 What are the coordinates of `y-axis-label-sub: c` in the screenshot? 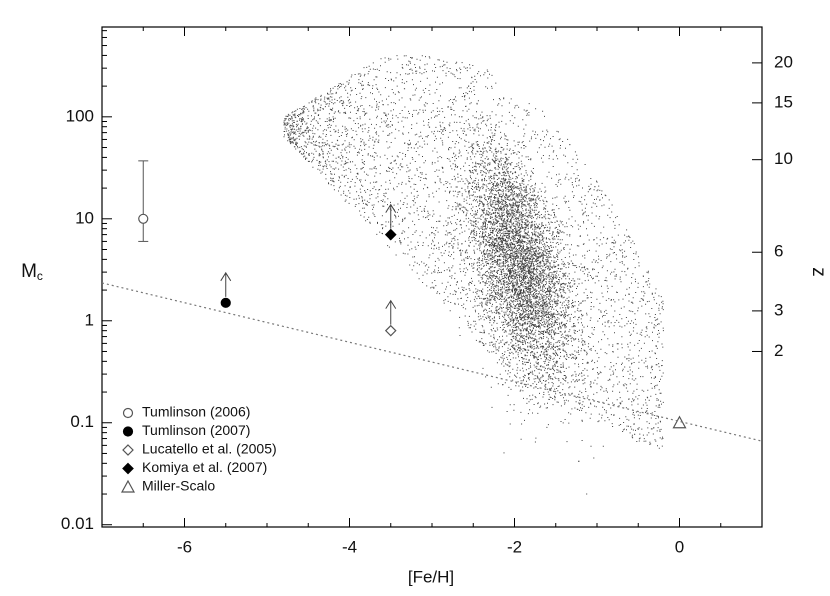 It's located at (40, 276).